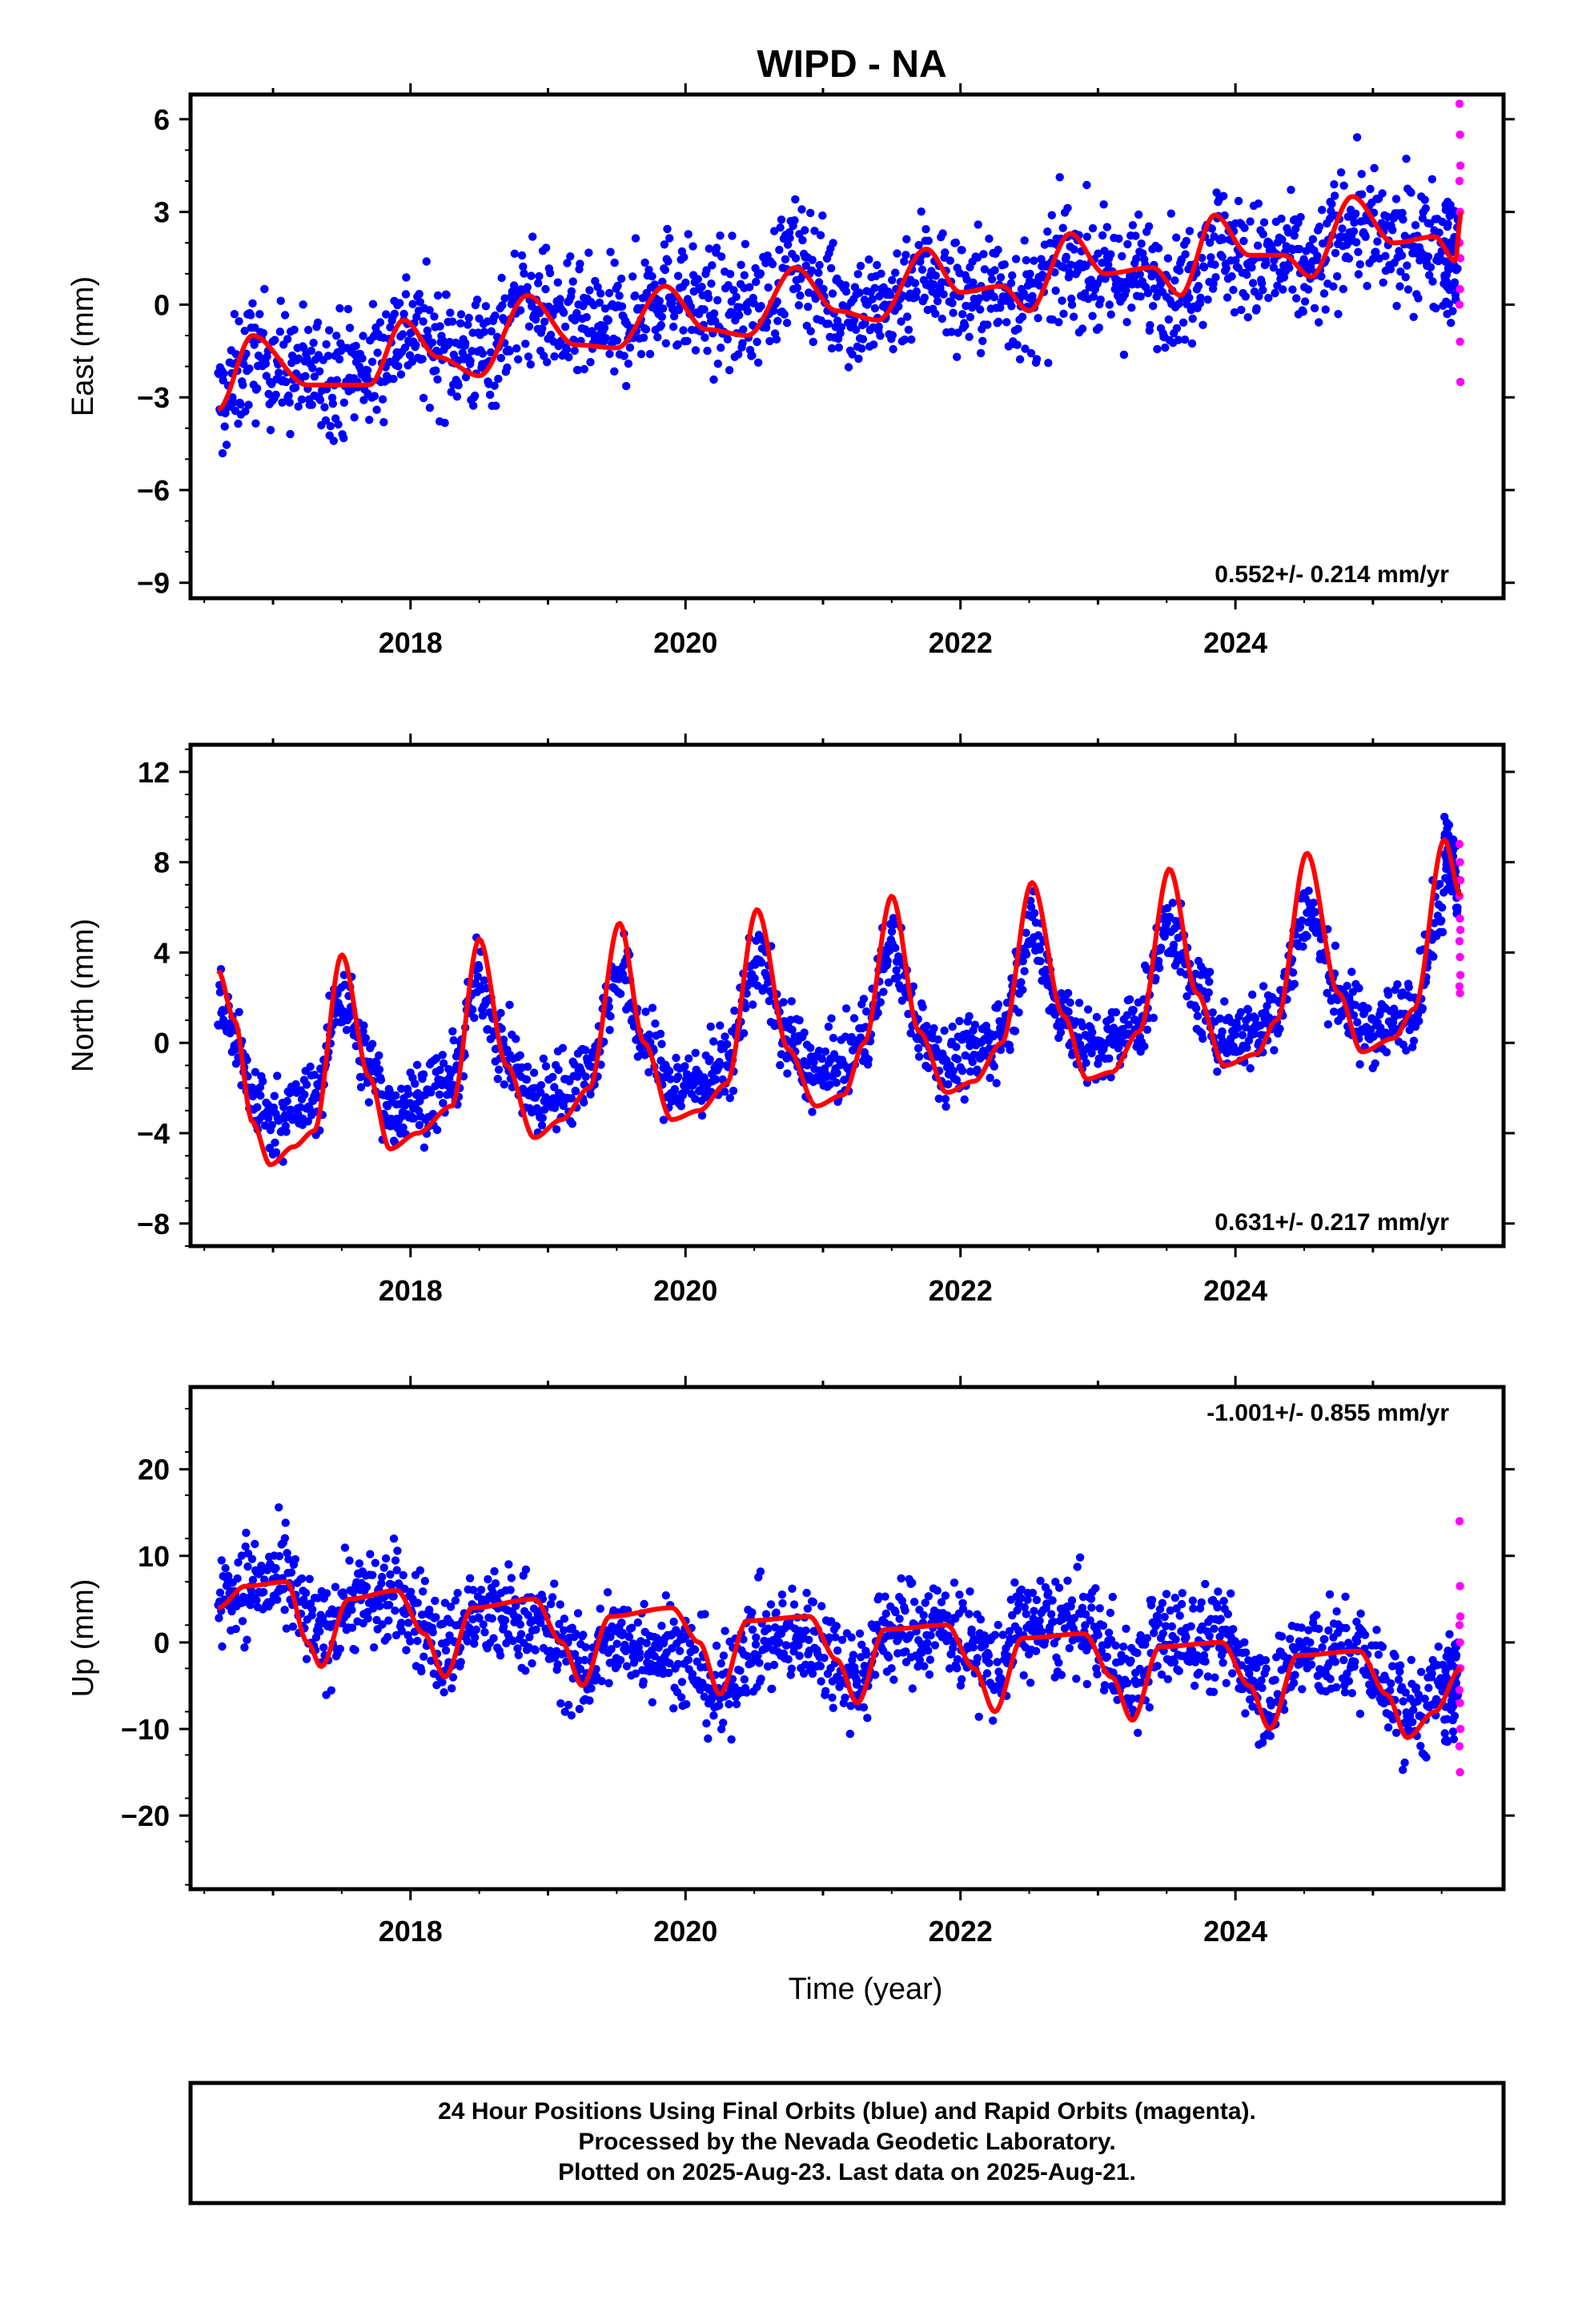 The image size is (1582, 2324). What do you see at coordinates (839, 989) in the screenshot?
I see `final-orbit-points` at bounding box center [839, 989].